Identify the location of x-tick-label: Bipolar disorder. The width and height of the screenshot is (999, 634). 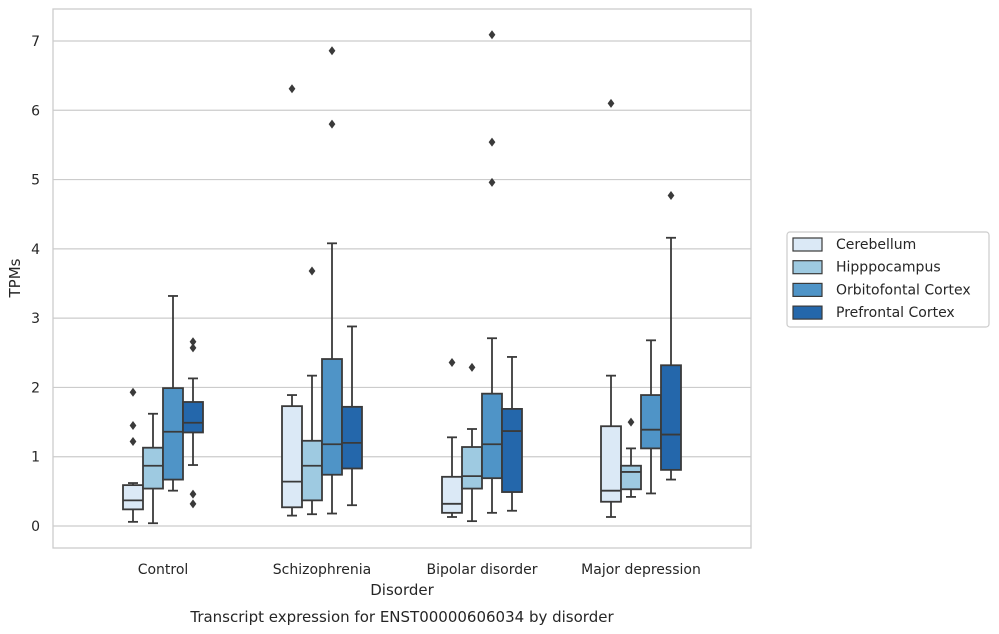
(481, 570).